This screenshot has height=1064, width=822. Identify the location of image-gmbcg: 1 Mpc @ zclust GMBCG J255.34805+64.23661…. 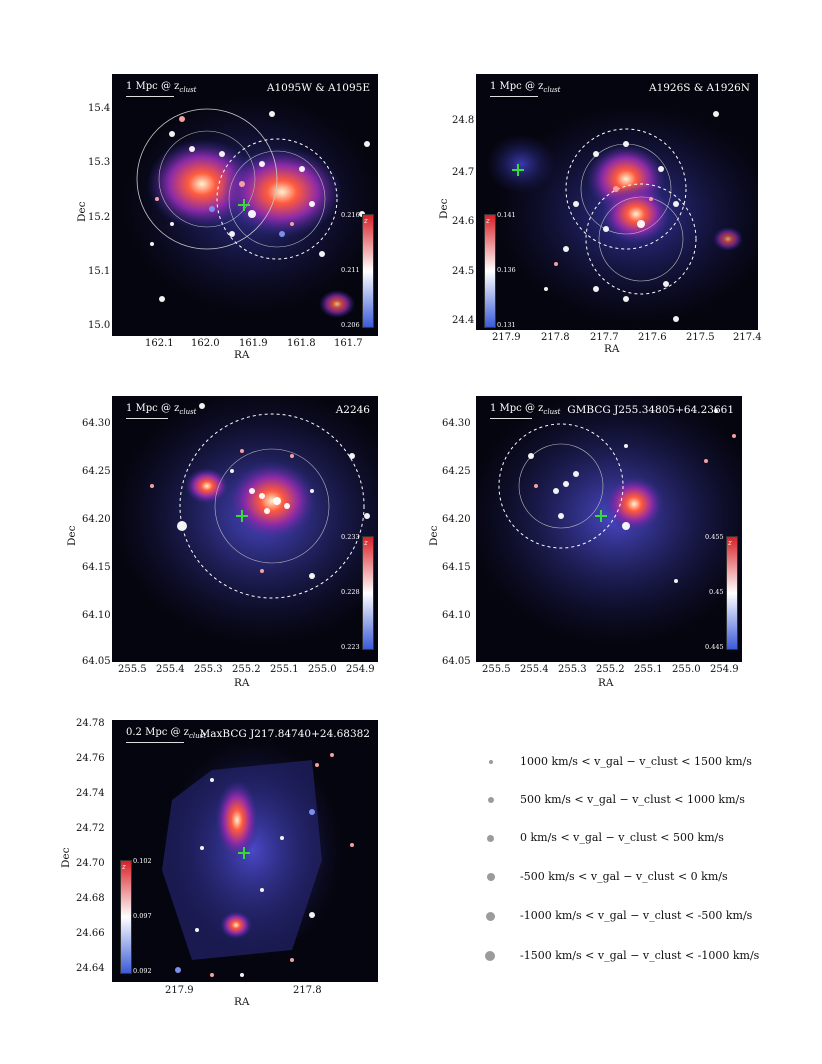
(609, 529).